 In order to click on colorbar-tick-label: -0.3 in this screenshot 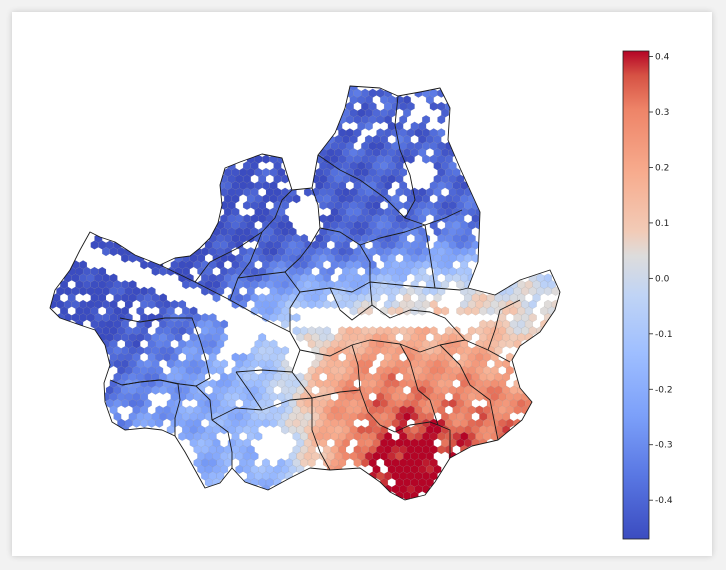, I will do `click(664, 446)`.